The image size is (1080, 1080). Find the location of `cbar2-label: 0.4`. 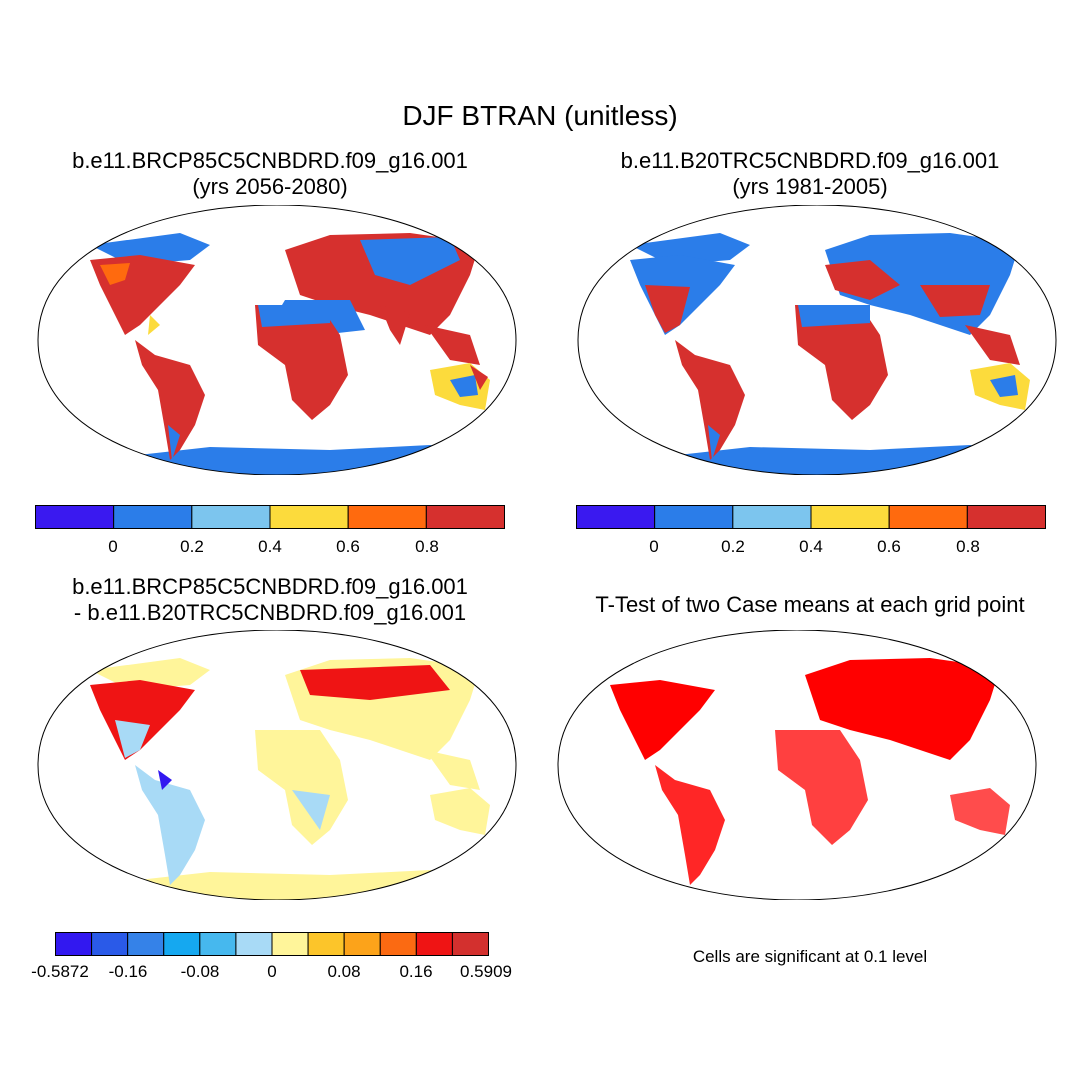

cbar2-label: 0.4 is located at coordinates (811, 546).